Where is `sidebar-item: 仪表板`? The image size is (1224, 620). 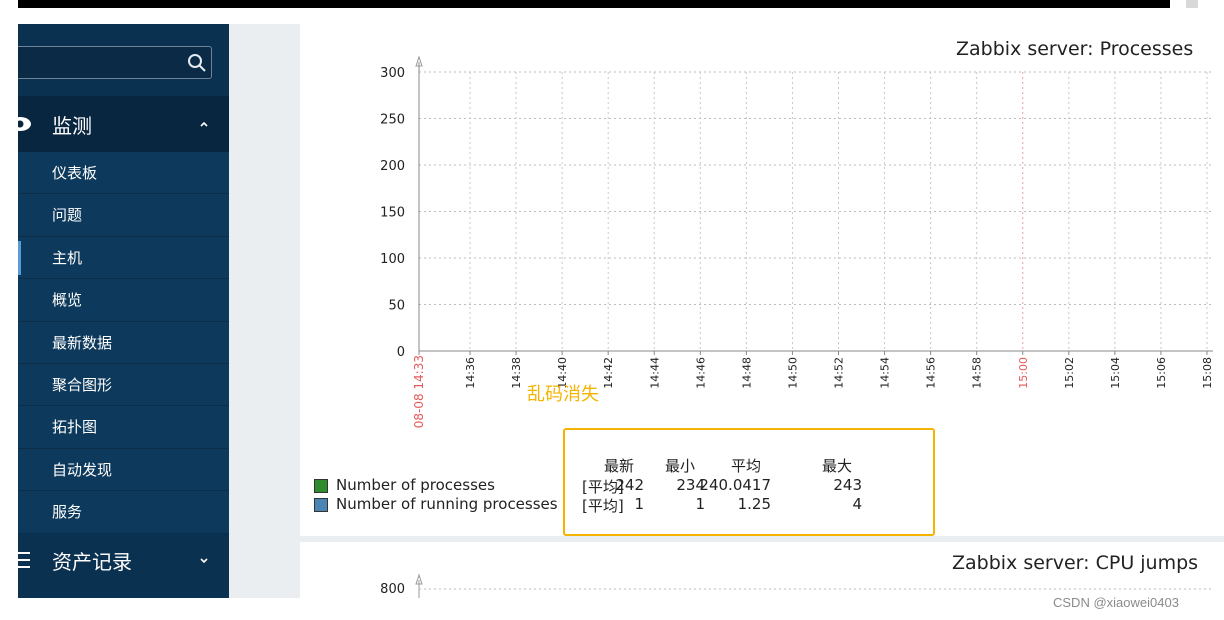
sidebar-item: 仪表板 is located at coordinates (123, 173).